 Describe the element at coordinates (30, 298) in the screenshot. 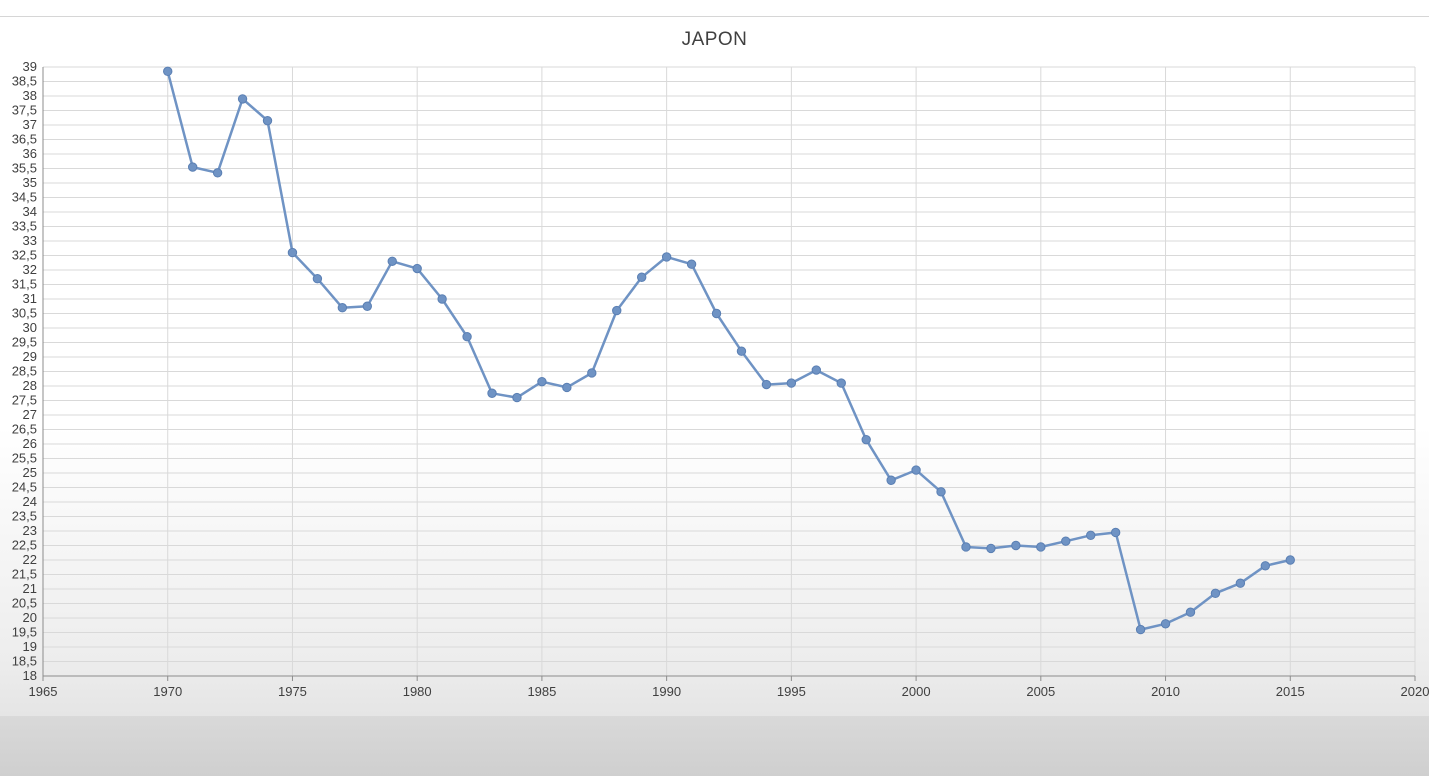

I see `y-tick-label: 31` at that location.